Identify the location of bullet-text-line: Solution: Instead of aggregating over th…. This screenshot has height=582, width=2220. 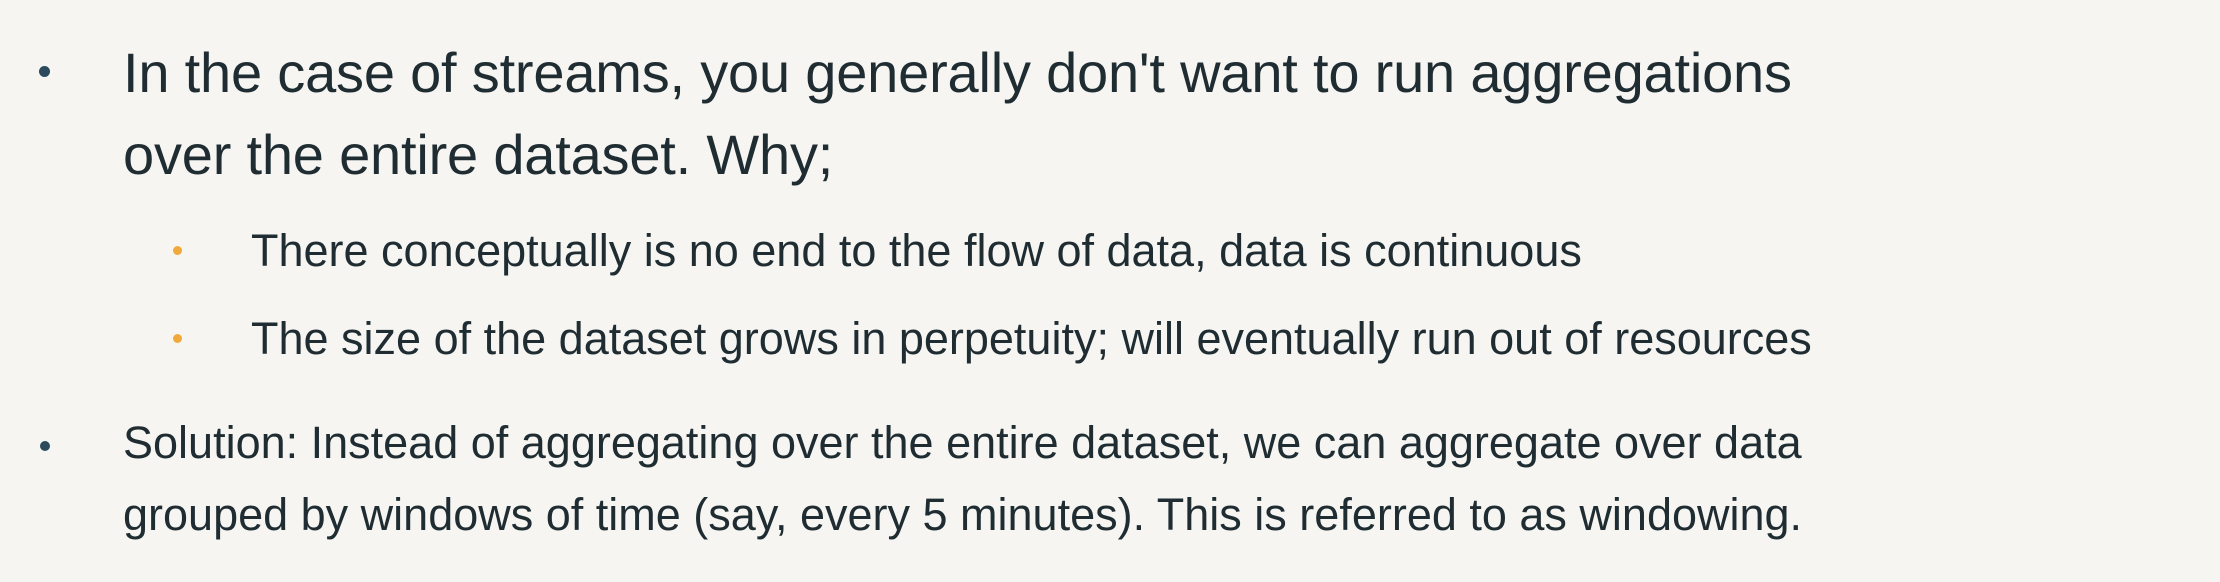
(962, 442).